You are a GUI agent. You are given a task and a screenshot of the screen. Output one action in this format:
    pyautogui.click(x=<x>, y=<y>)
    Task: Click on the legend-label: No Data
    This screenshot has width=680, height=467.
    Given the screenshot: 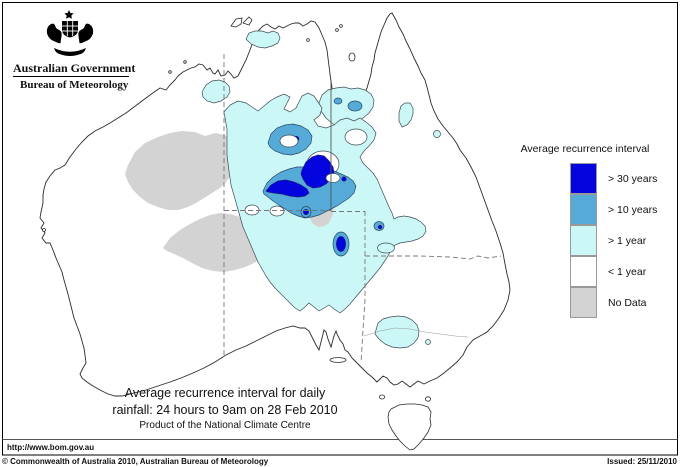 What is the action you would take?
    pyautogui.click(x=627, y=302)
    